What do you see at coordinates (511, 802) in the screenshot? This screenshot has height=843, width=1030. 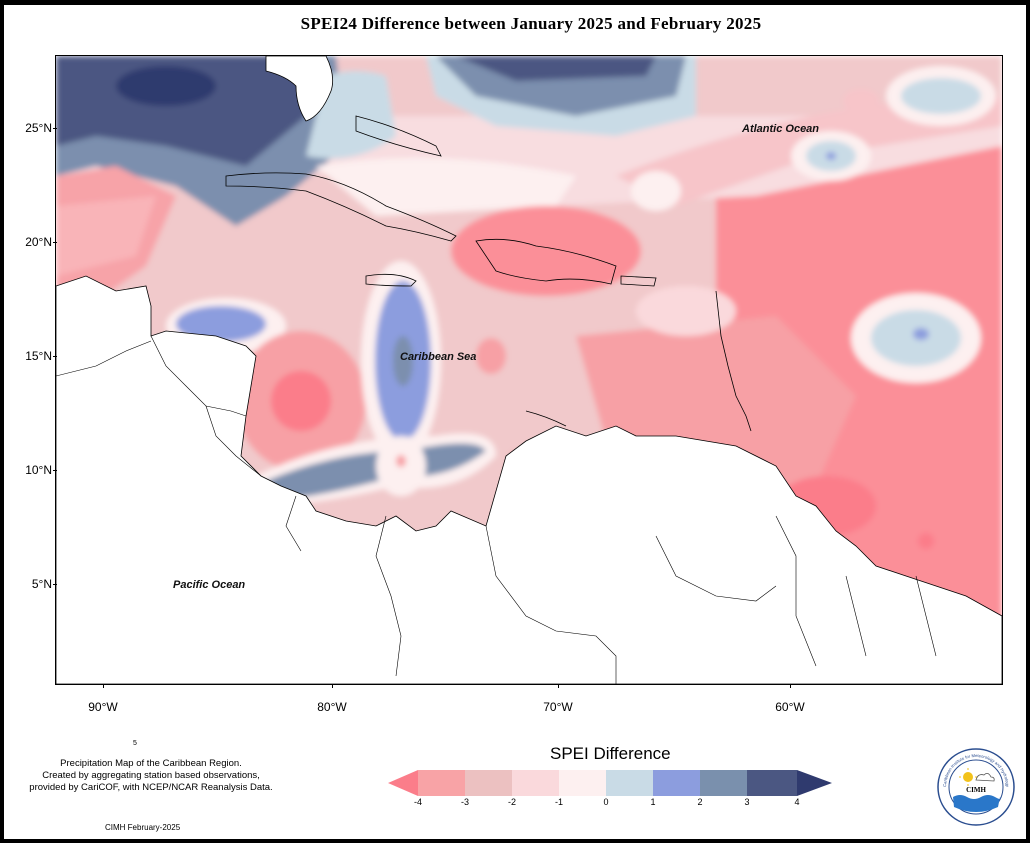 I see `legend-label: -2` at bounding box center [511, 802].